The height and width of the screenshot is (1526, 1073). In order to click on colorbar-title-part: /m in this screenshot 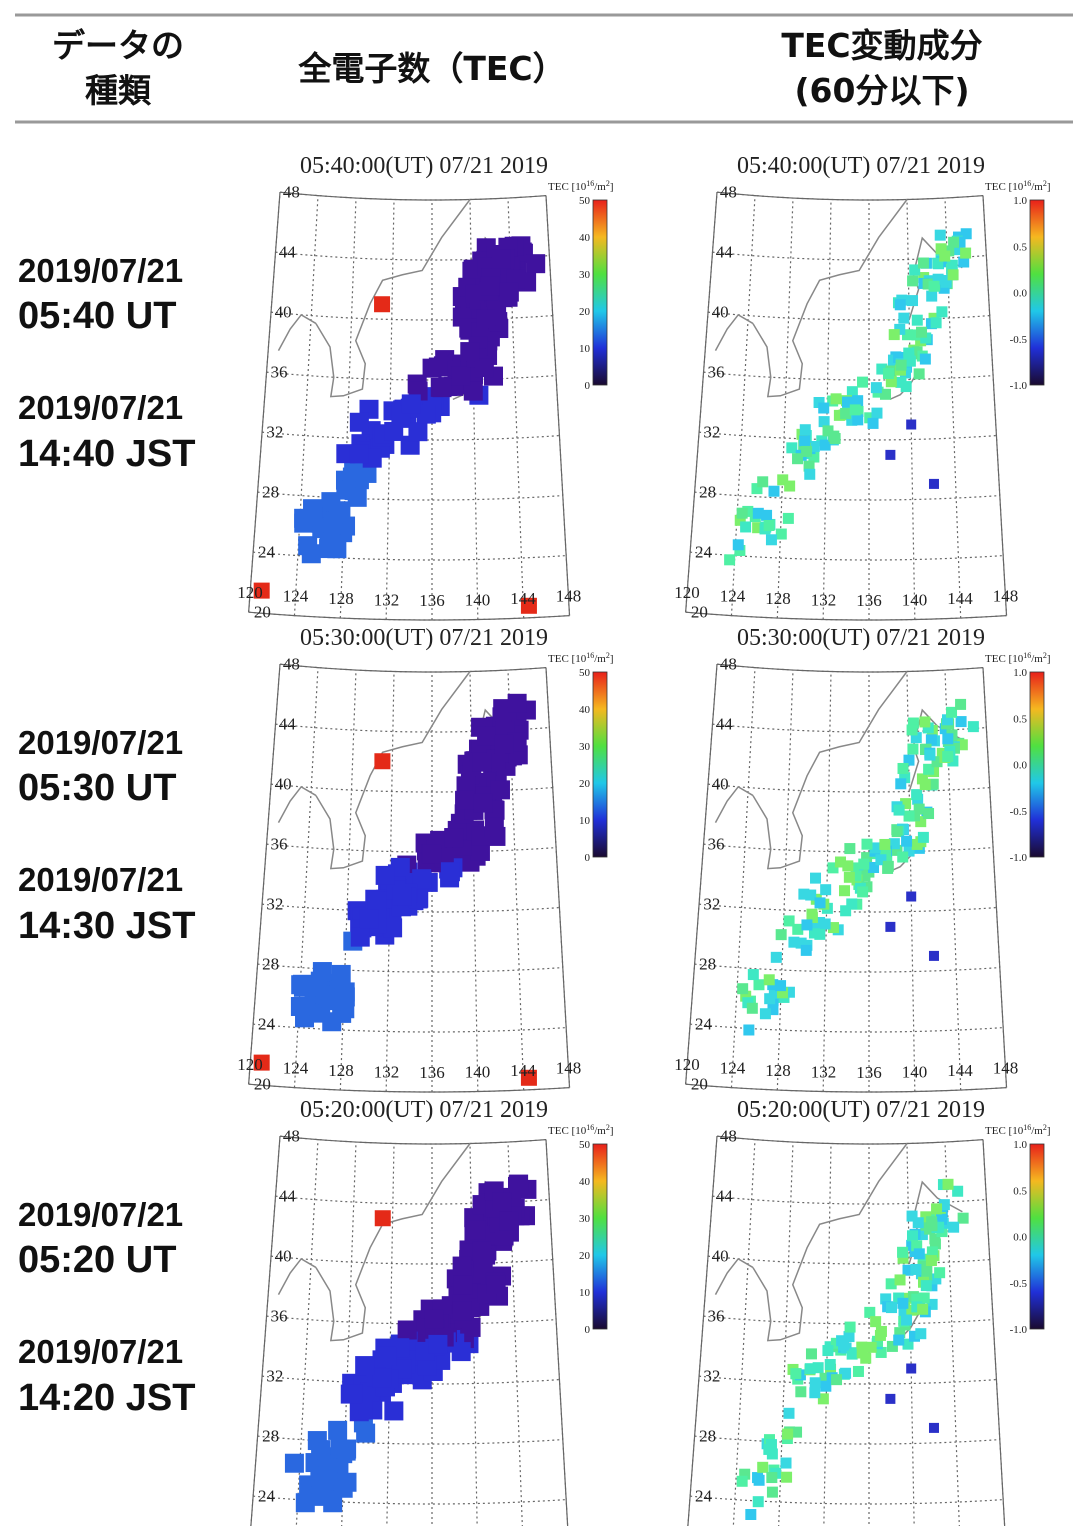, I will do `click(1037, 1131)`.